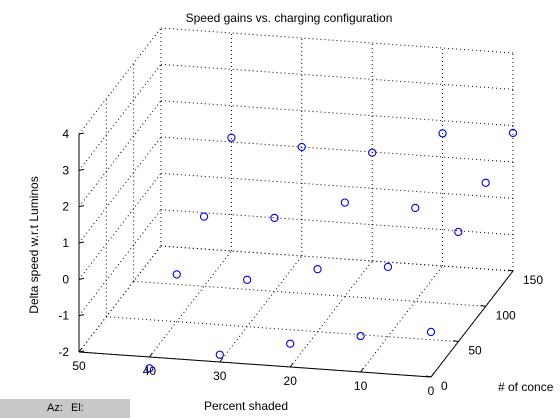 The width and height of the screenshot is (560, 420). I want to click on z-tick-label: 0, so click(65, 279).